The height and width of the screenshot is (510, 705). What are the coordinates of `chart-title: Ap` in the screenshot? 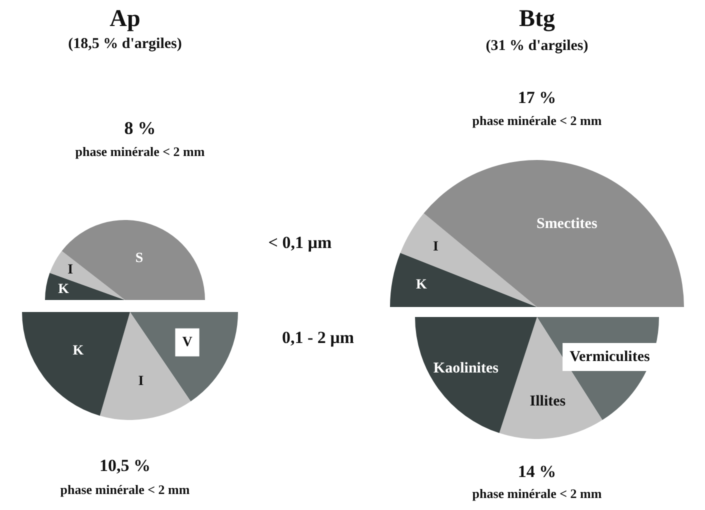 It's located at (125, 19).